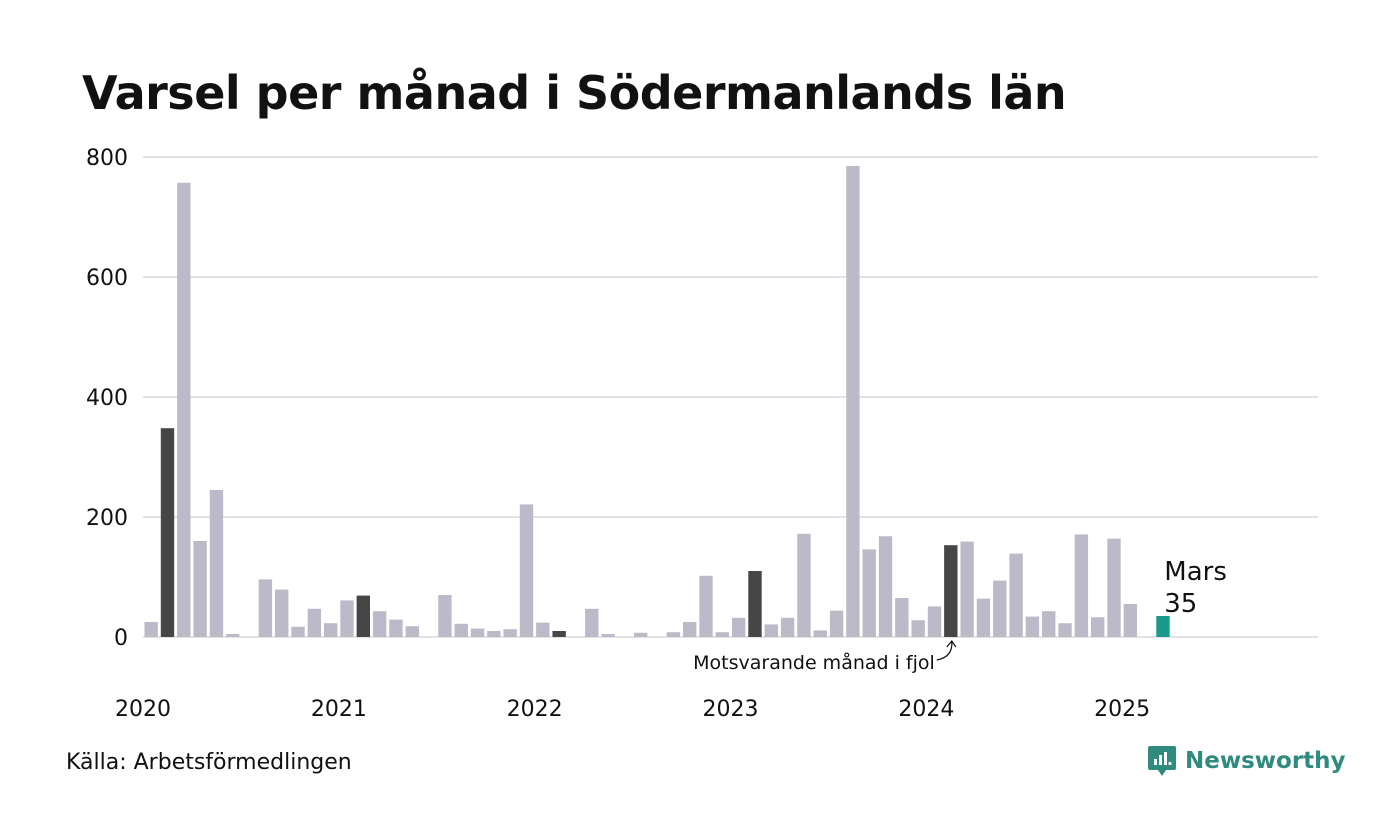 The width and height of the screenshot is (1400, 840). What do you see at coordinates (143, 709) in the screenshot?
I see `x-tick-label: 2020` at bounding box center [143, 709].